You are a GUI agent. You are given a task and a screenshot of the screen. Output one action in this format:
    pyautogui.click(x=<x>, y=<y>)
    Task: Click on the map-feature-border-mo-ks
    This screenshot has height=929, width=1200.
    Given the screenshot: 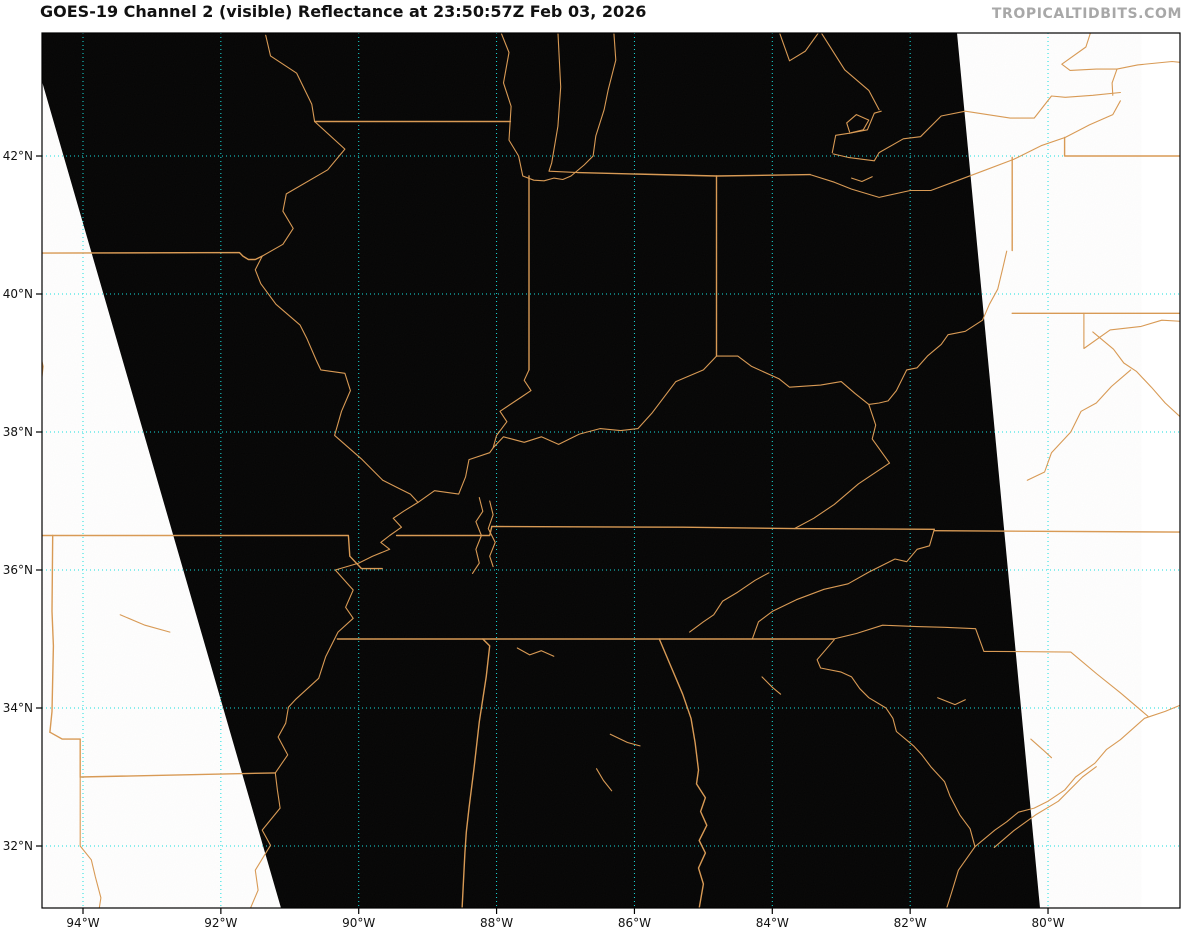 What is the action you would take?
    pyautogui.click(x=43, y=370)
    